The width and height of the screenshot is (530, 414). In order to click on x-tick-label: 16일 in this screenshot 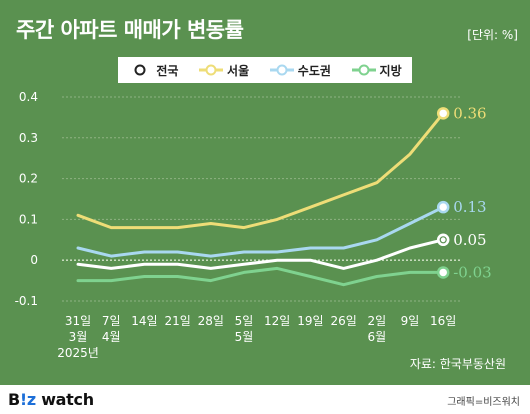, I will do `click(443, 321)`.